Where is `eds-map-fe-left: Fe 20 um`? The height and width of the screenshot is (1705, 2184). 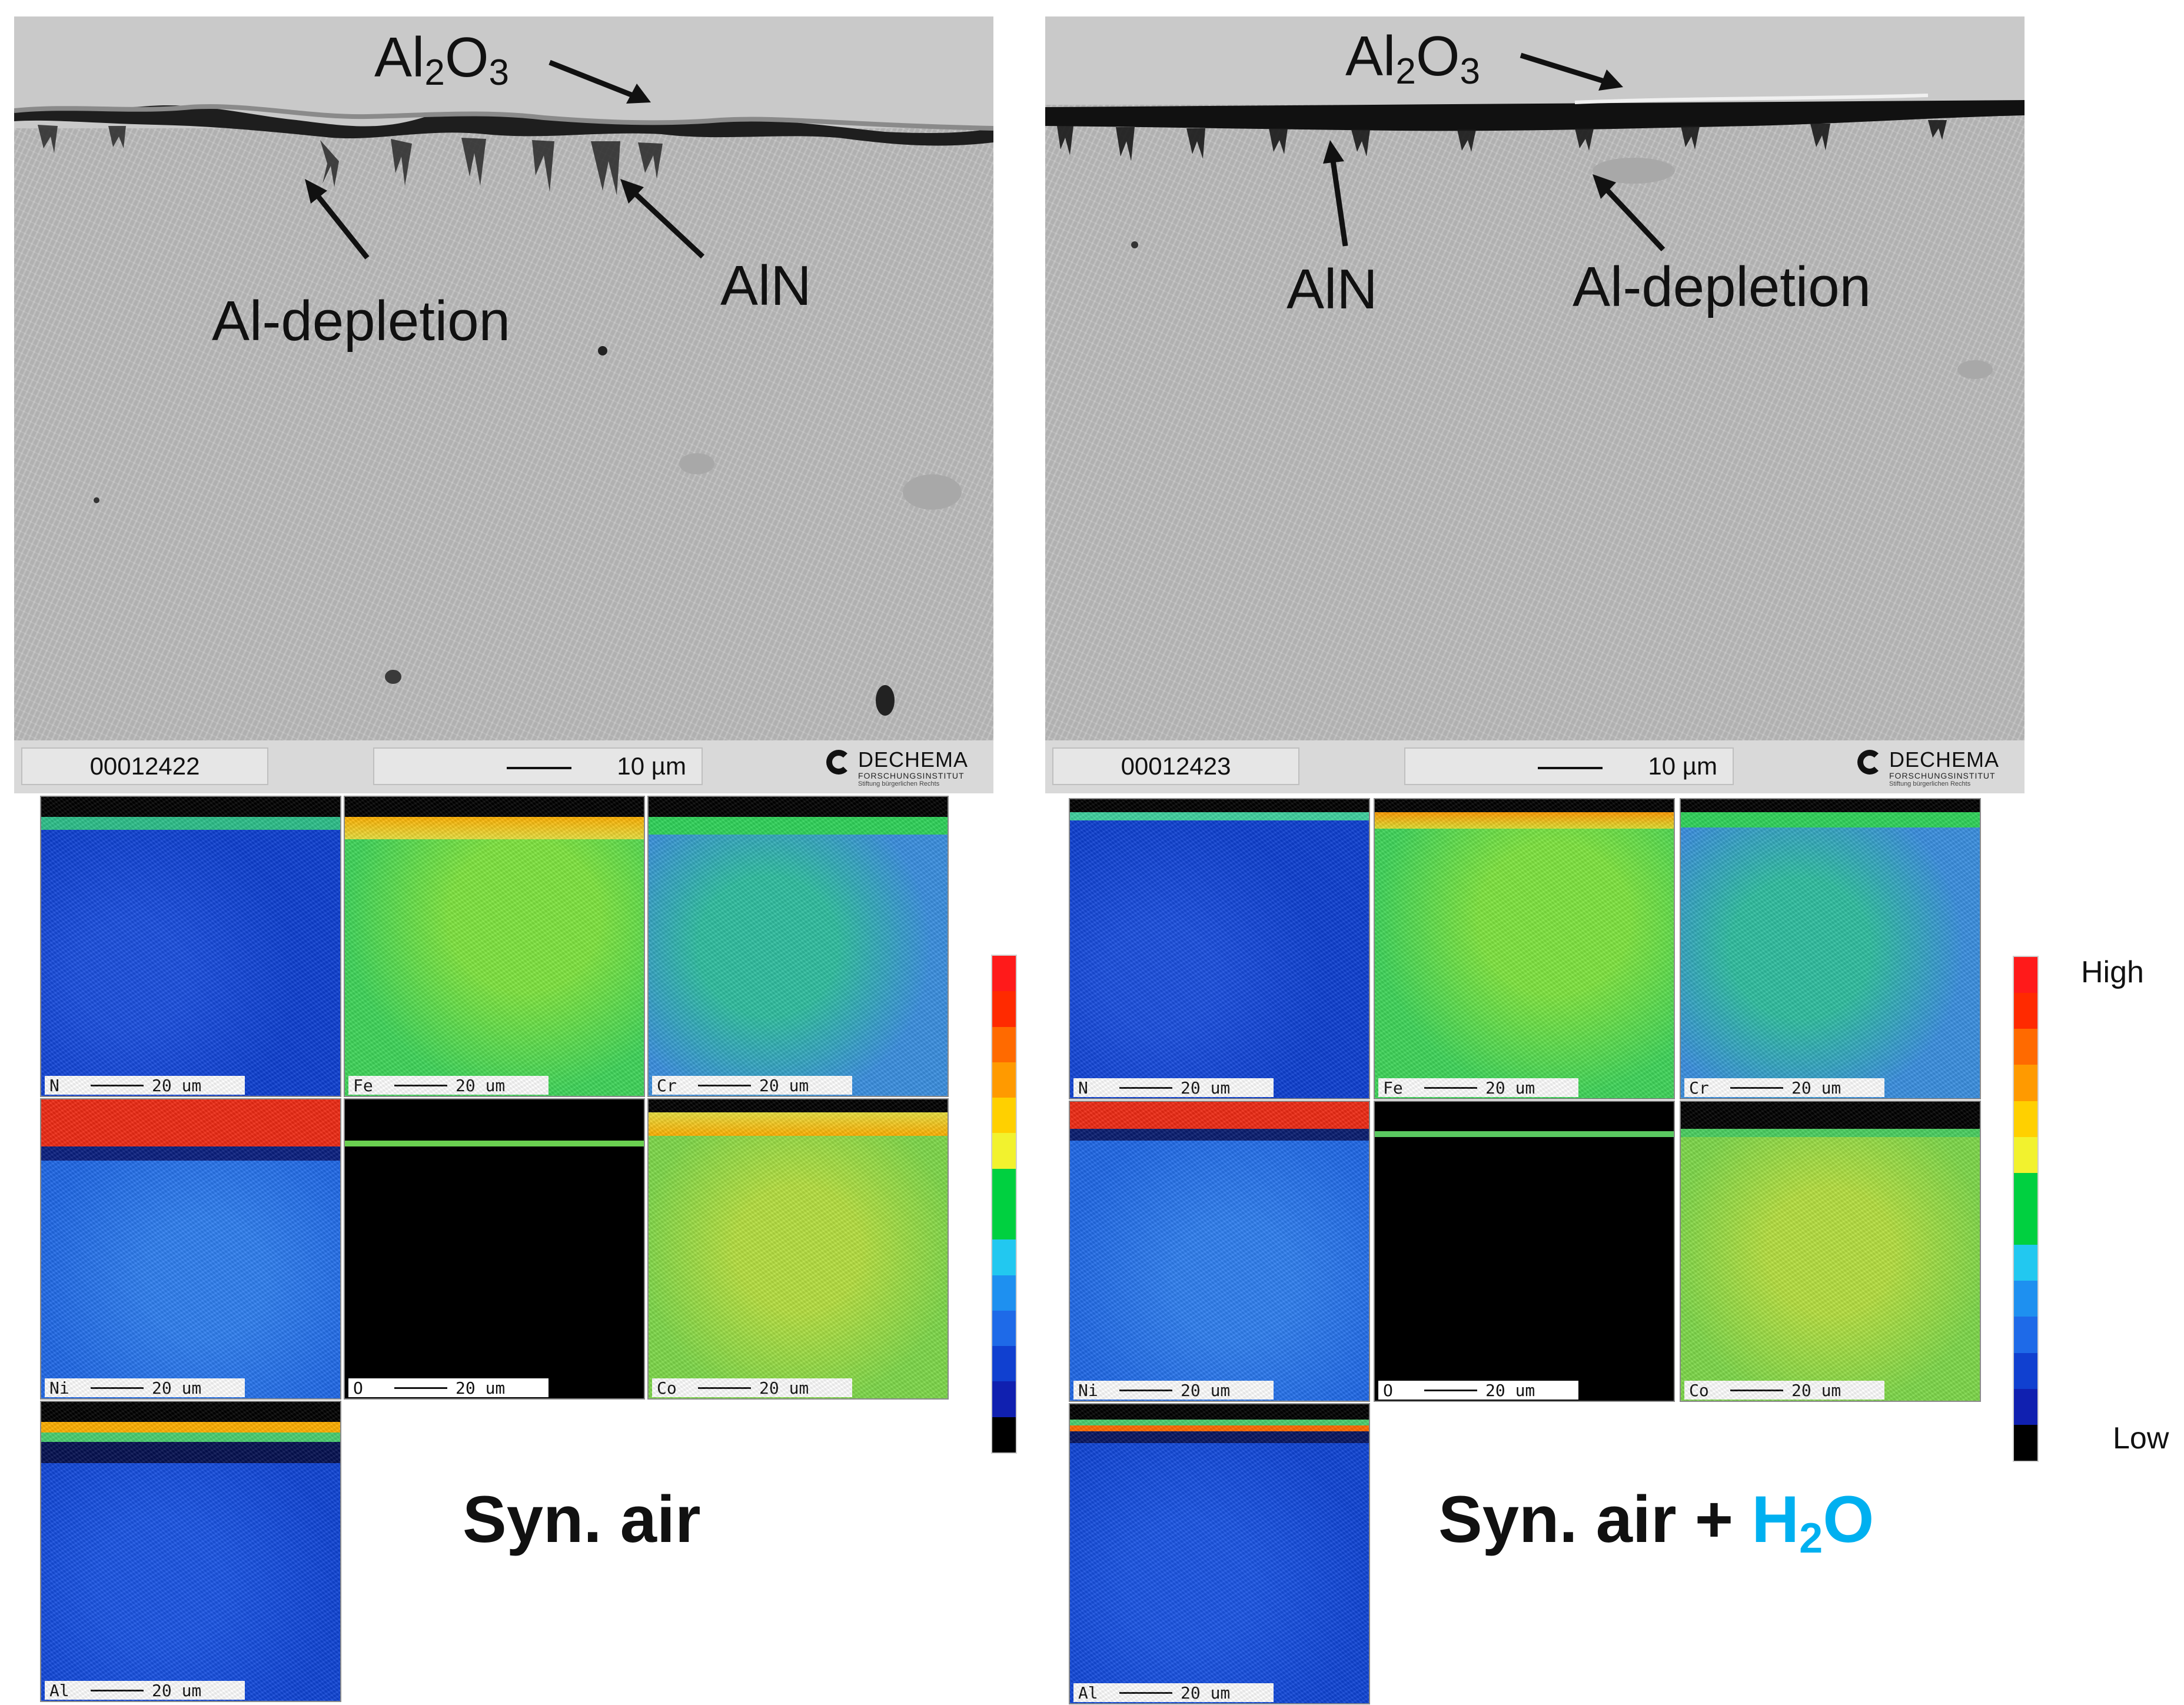
eds-map-fe-left: Fe 20 um is located at coordinates (494, 947).